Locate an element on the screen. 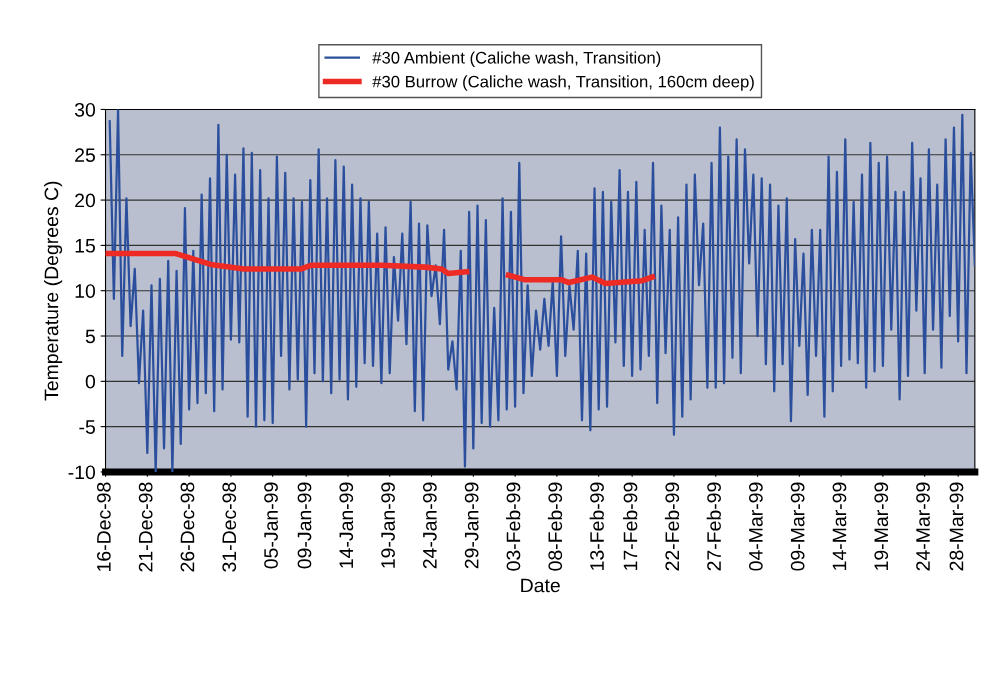 Image resolution: width=1005 pixels, height=684 pixels. x-tick-label: 09-Jan-99 is located at coordinates (304, 525).